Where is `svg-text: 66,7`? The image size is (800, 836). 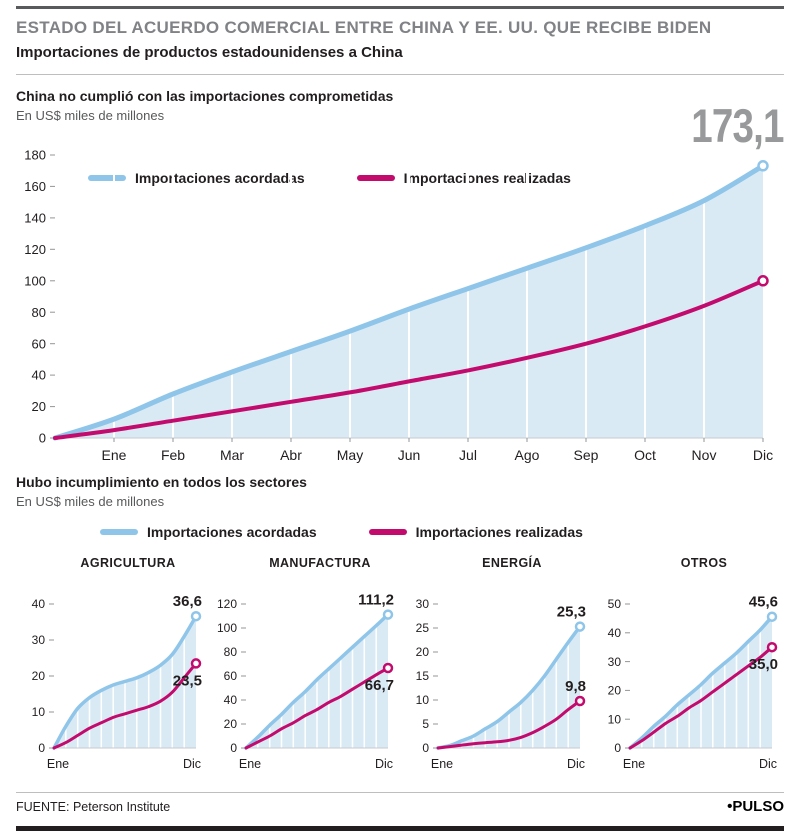 svg-text: 66,7 is located at coordinates (379, 685).